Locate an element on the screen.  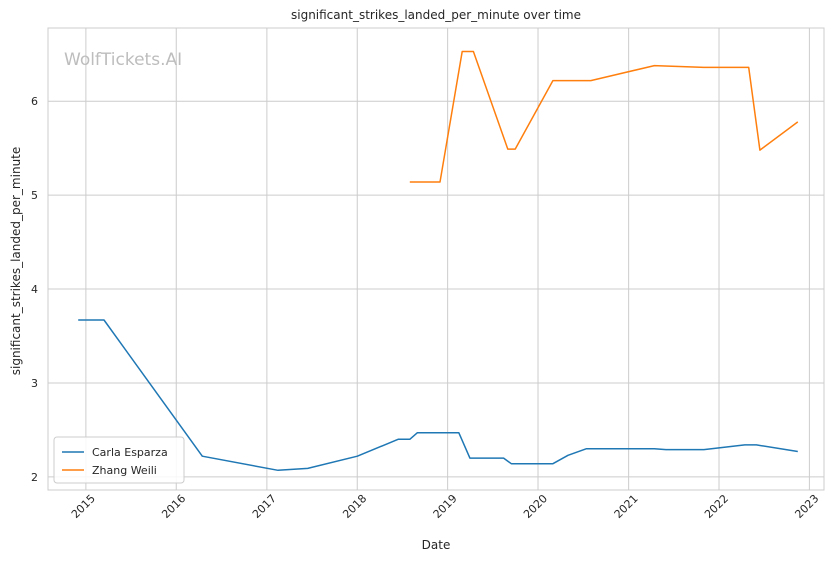
y-tick-label: 6 is located at coordinates (34, 101).